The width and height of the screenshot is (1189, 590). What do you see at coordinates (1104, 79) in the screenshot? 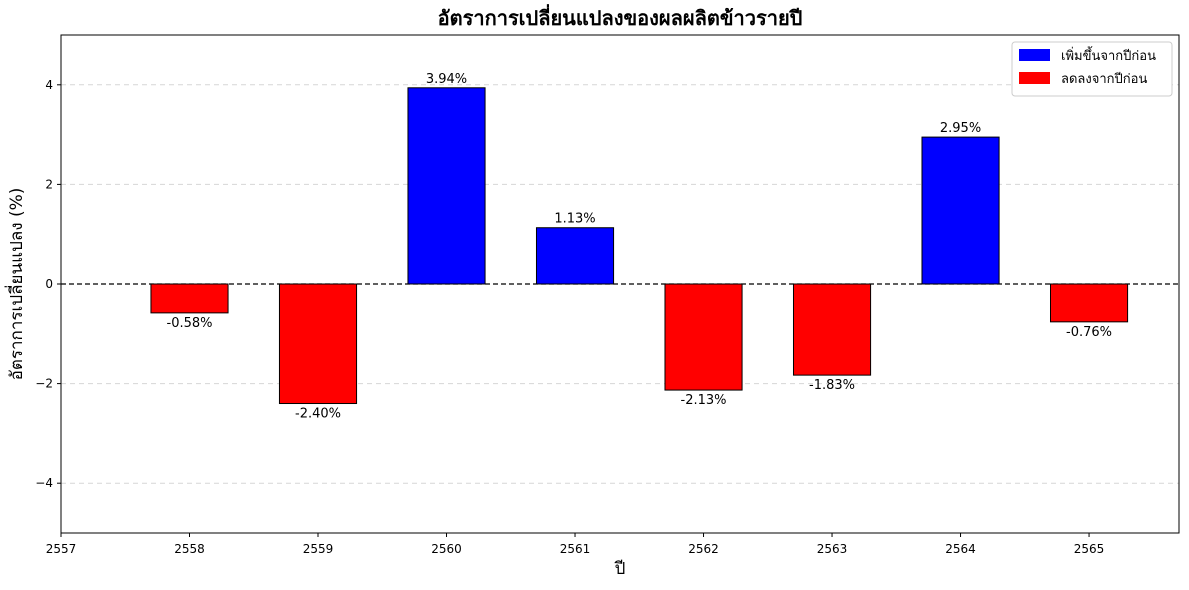
I see `legend-label-decrease: ลดลงจากปีก่อน` at bounding box center [1104, 79].